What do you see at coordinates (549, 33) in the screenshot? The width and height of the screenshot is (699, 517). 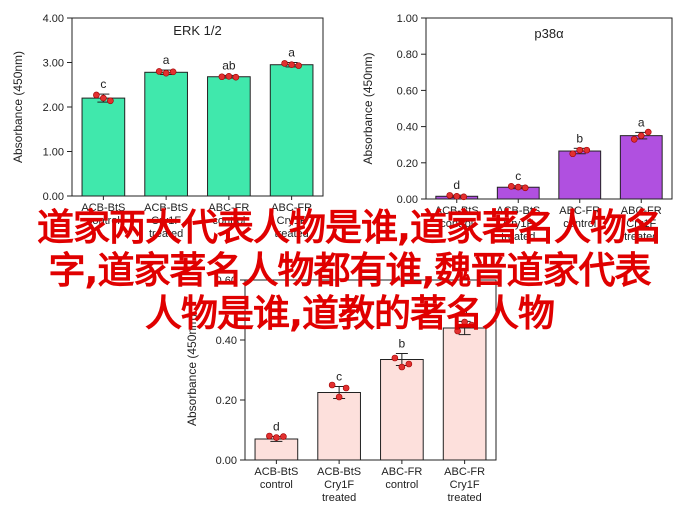 I see `chart-title: p38α` at bounding box center [549, 33].